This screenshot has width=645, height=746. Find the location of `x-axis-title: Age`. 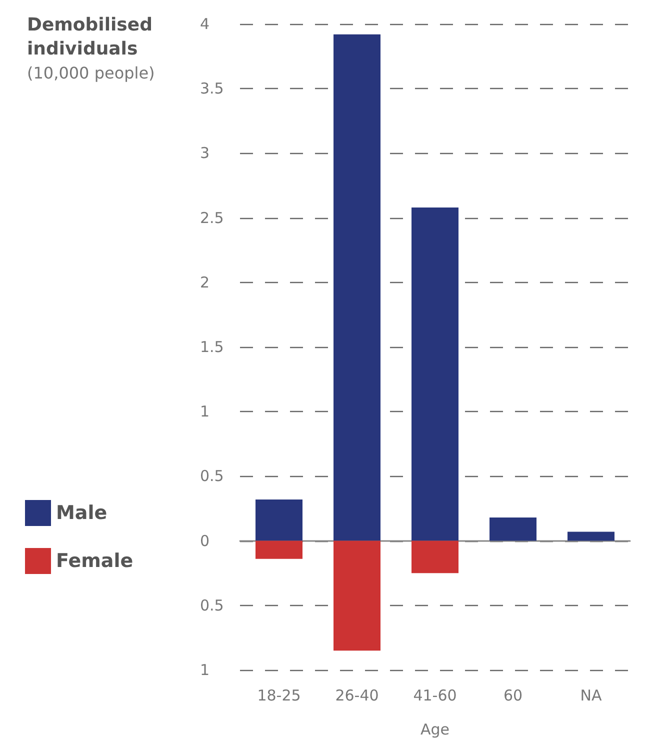

x-axis-title: Age is located at coordinates (435, 729).